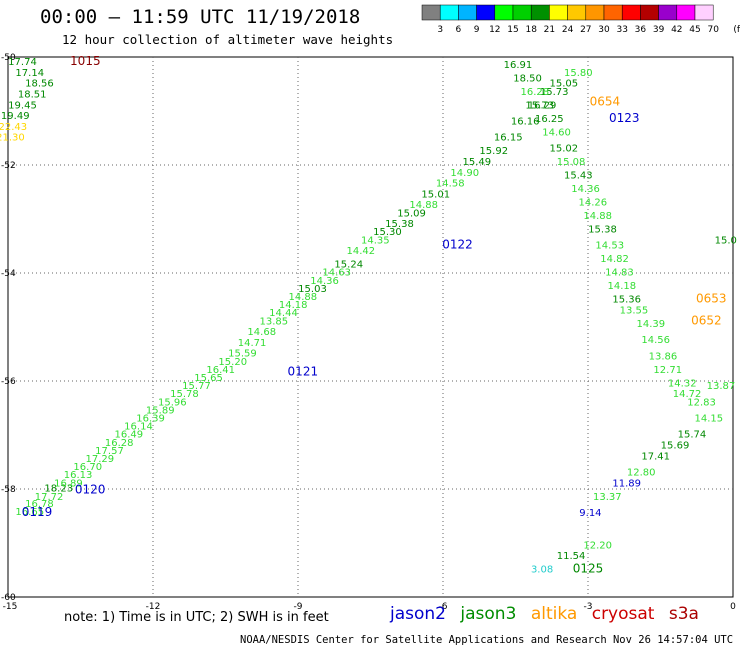 This screenshot has width=740, height=650. I want to click on y-tick-label: -54, so click(8, 274).